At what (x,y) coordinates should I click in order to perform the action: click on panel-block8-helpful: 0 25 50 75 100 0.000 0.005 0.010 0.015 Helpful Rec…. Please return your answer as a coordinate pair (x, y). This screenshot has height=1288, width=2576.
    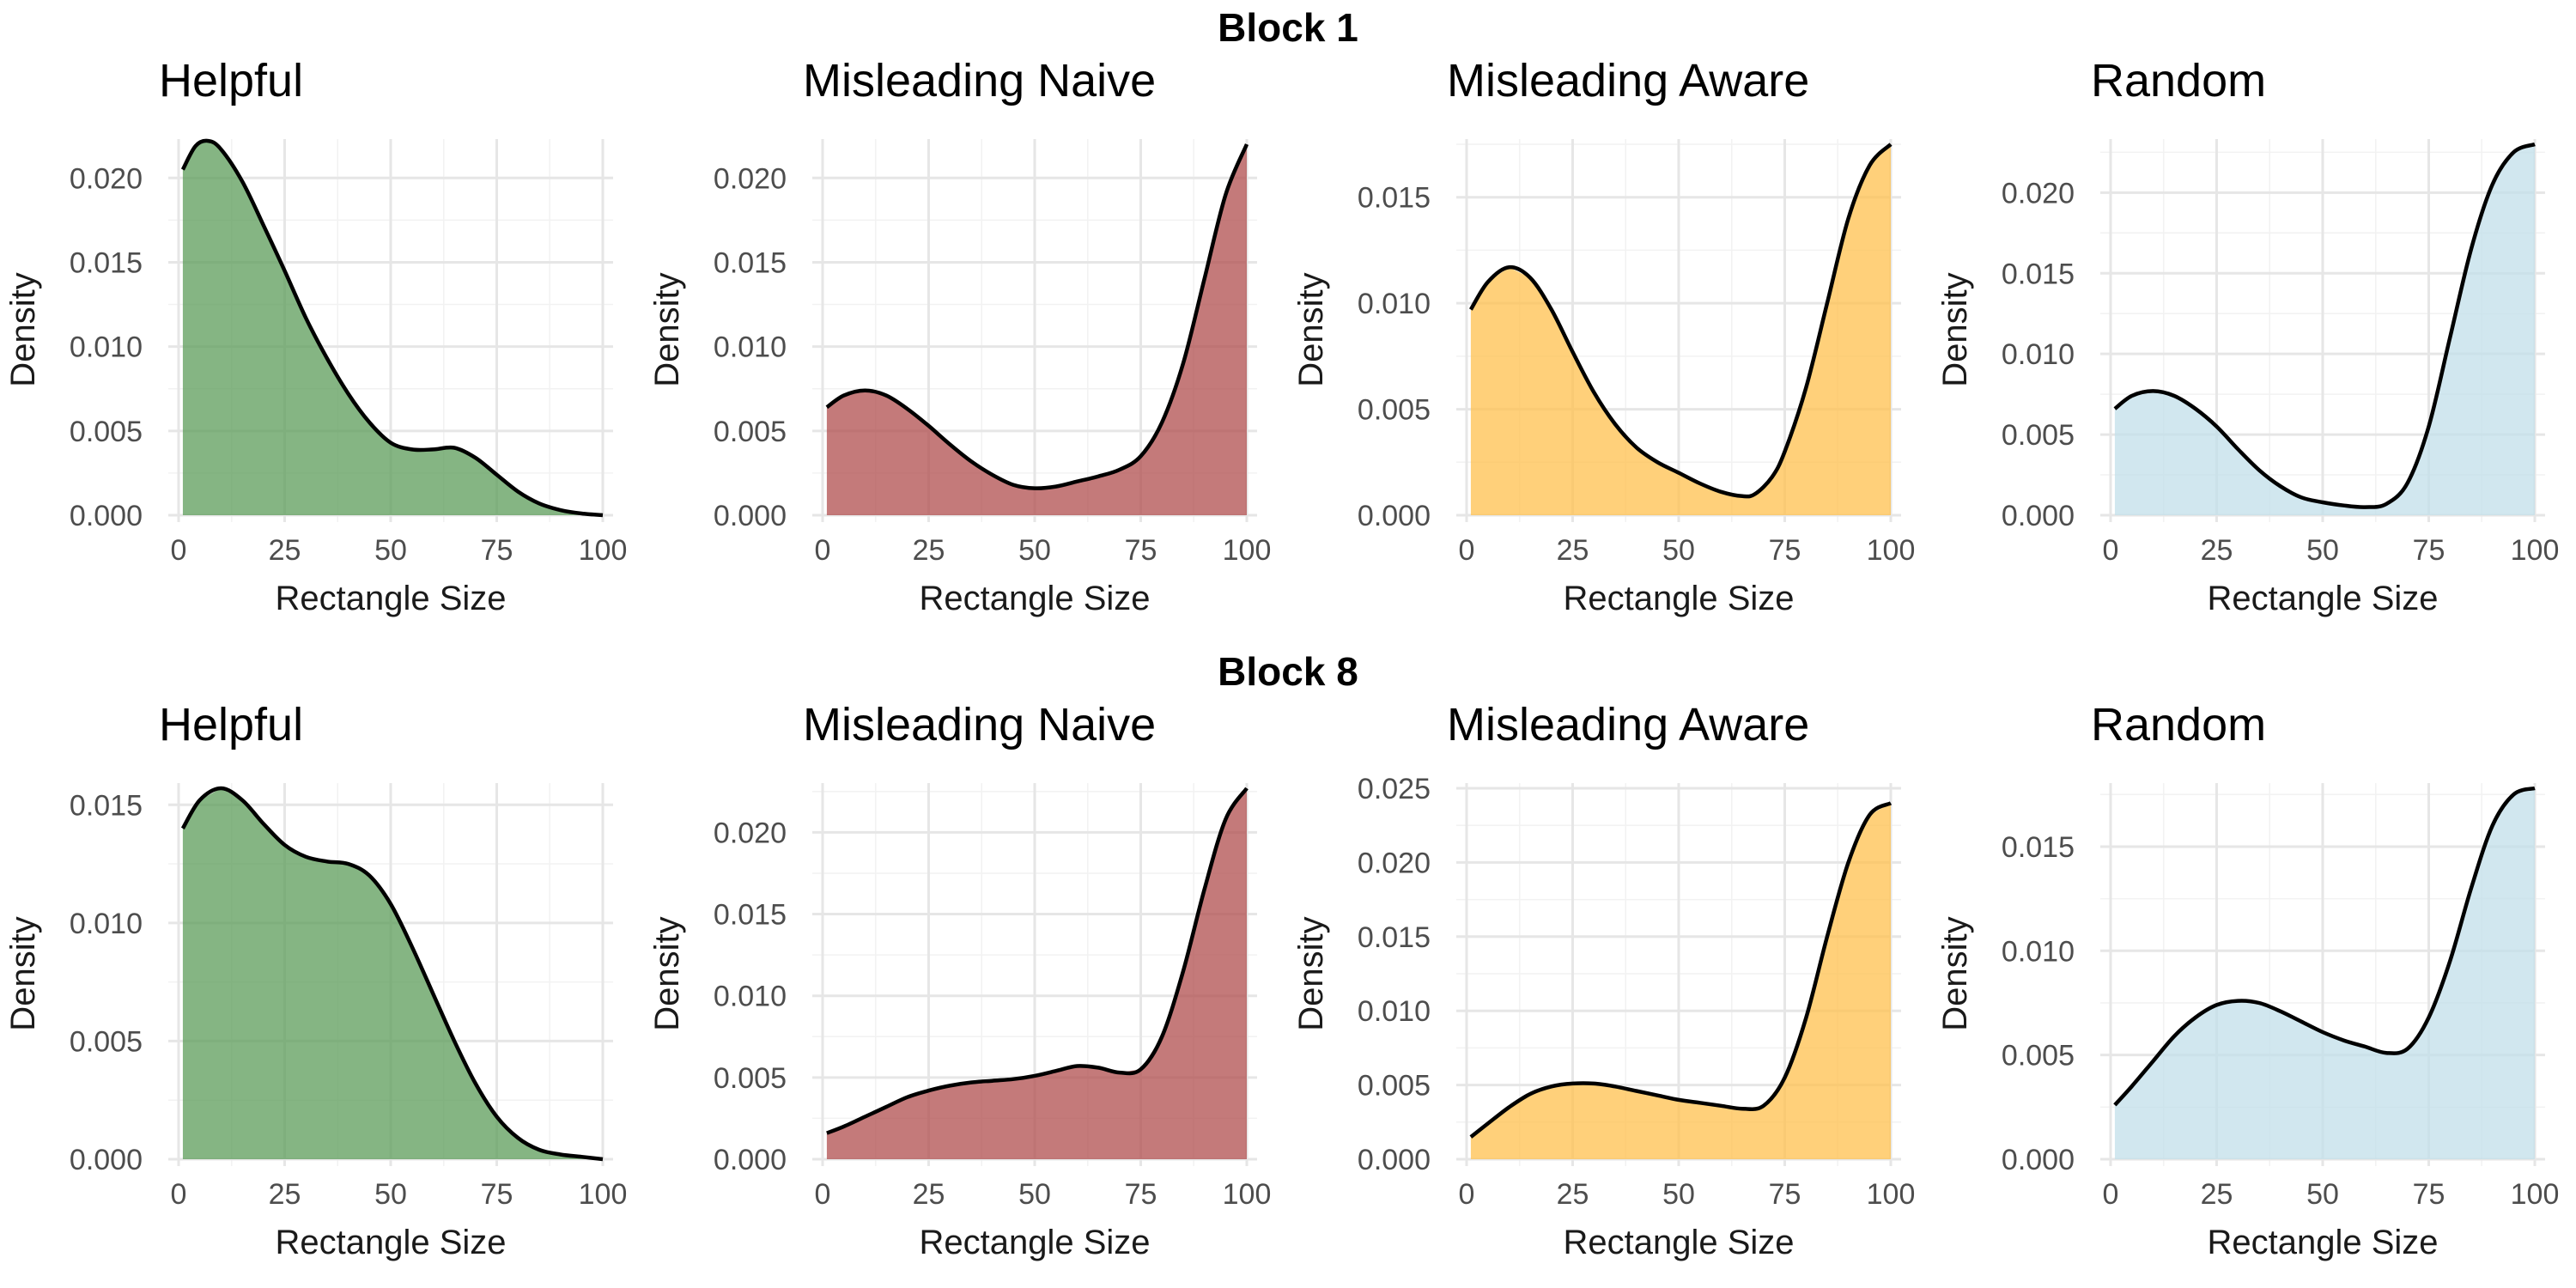
    Looking at the image, I should click on (315, 980).